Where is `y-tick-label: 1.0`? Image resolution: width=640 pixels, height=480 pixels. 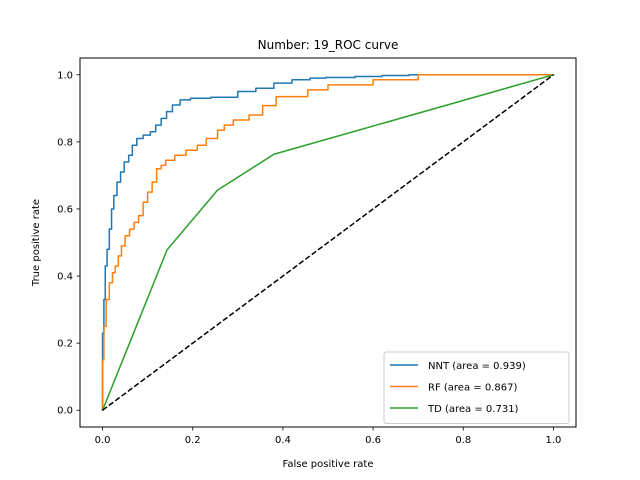
y-tick-label: 1.0 is located at coordinates (65, 75).